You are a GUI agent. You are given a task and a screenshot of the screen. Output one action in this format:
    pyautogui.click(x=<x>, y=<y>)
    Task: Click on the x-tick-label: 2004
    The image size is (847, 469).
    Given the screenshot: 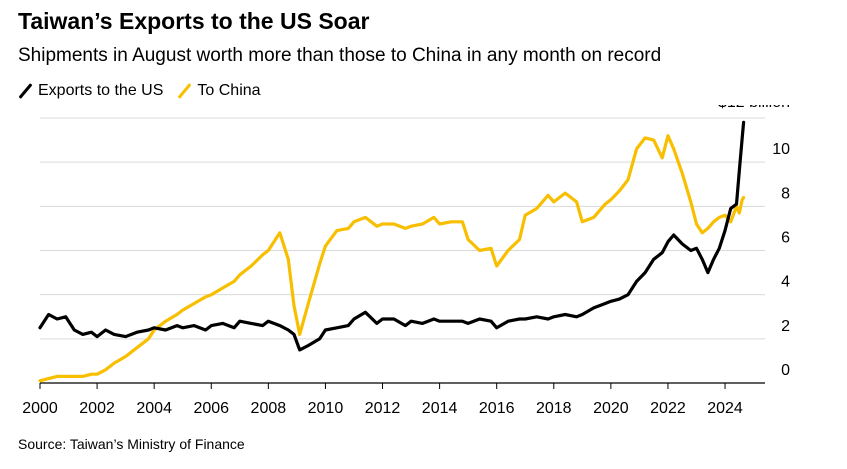 What is the action you would take?
    pyautogui.click(x=154, y=408)
    